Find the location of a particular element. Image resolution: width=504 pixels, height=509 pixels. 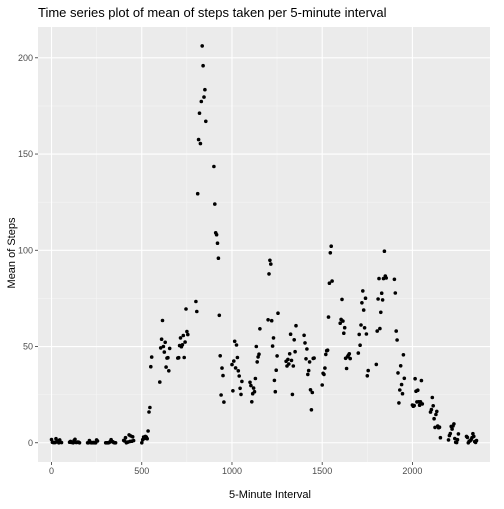

y-axis-ticks: 0 50 100 150 200 is located at coordinates (28, 250).